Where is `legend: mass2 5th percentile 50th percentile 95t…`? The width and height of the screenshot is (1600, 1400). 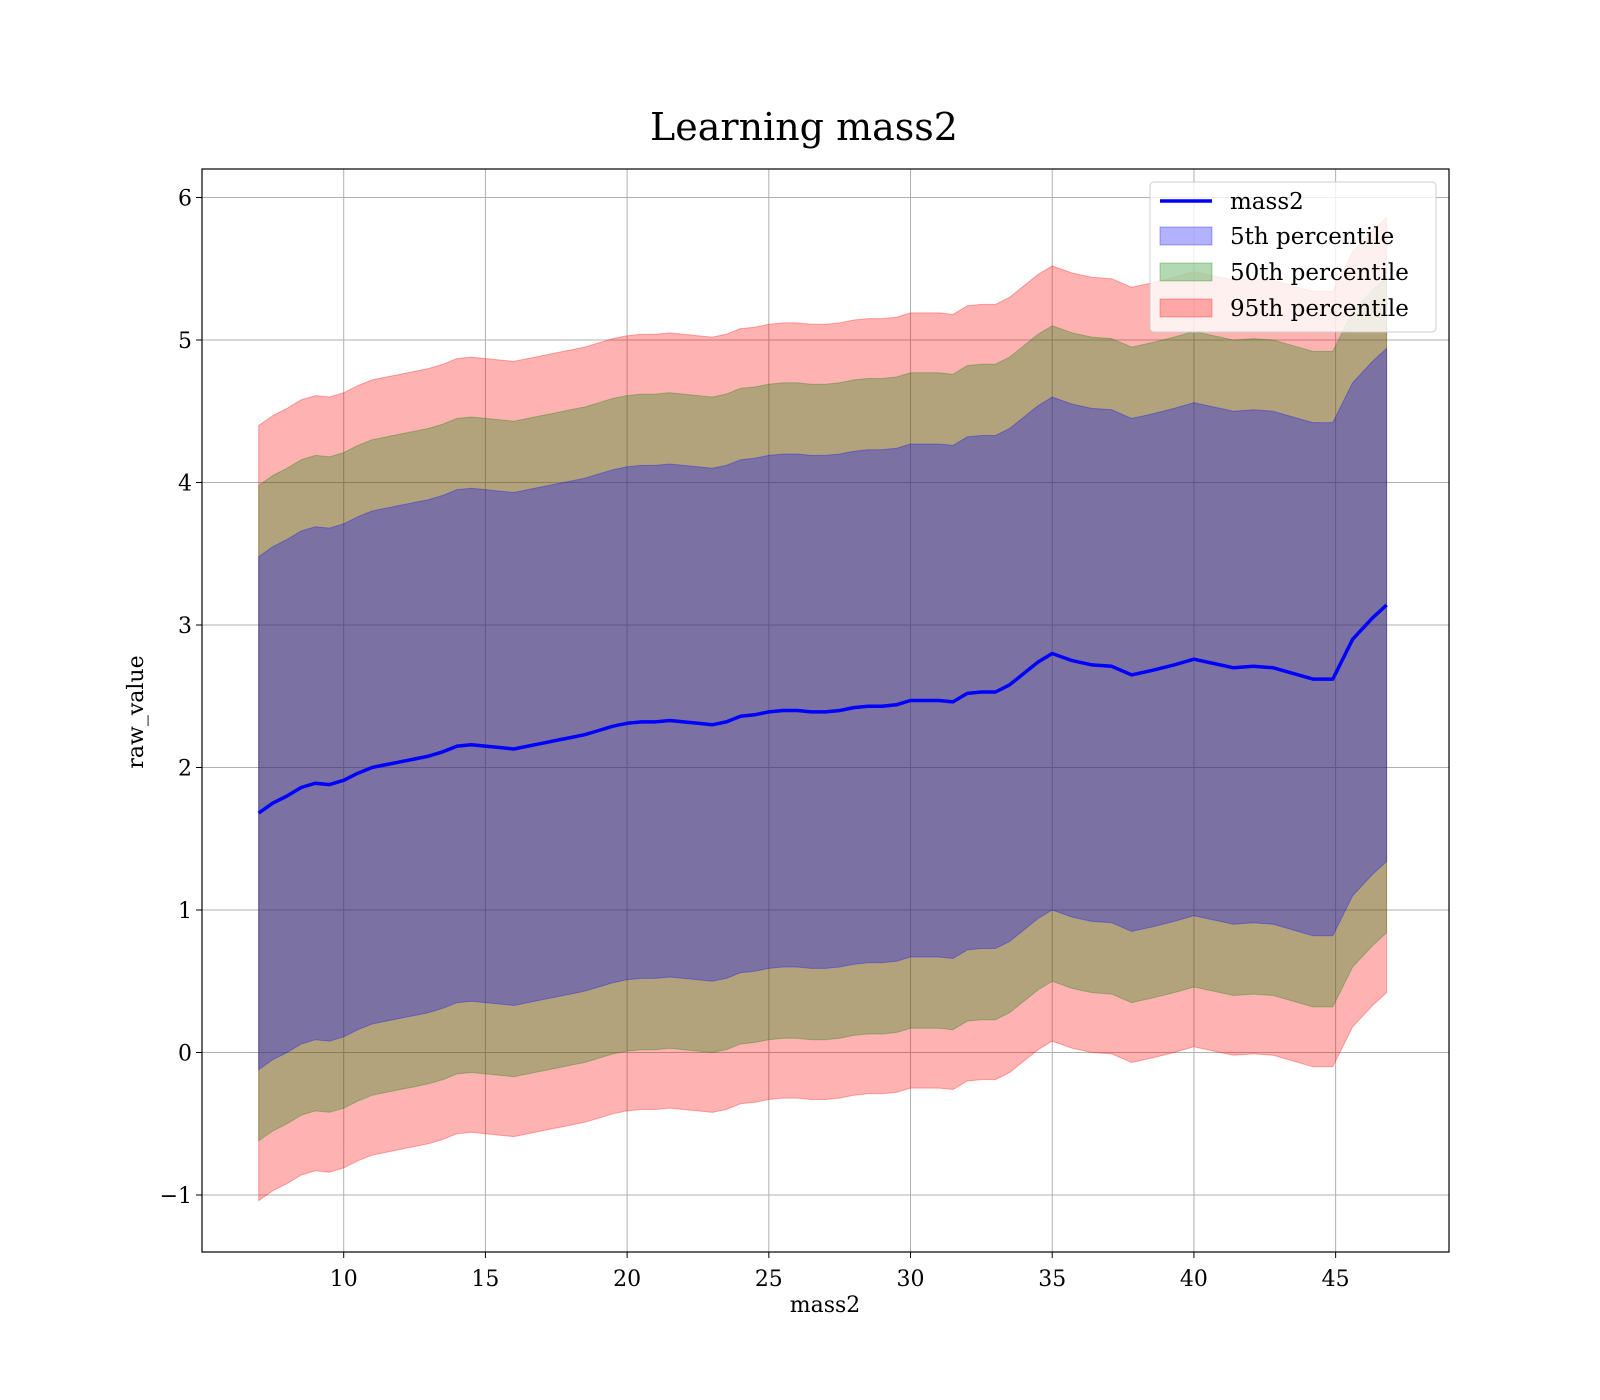 legend: mass2 5th percentile 50th percentile 95t… is located at coordinates (1293, 257).